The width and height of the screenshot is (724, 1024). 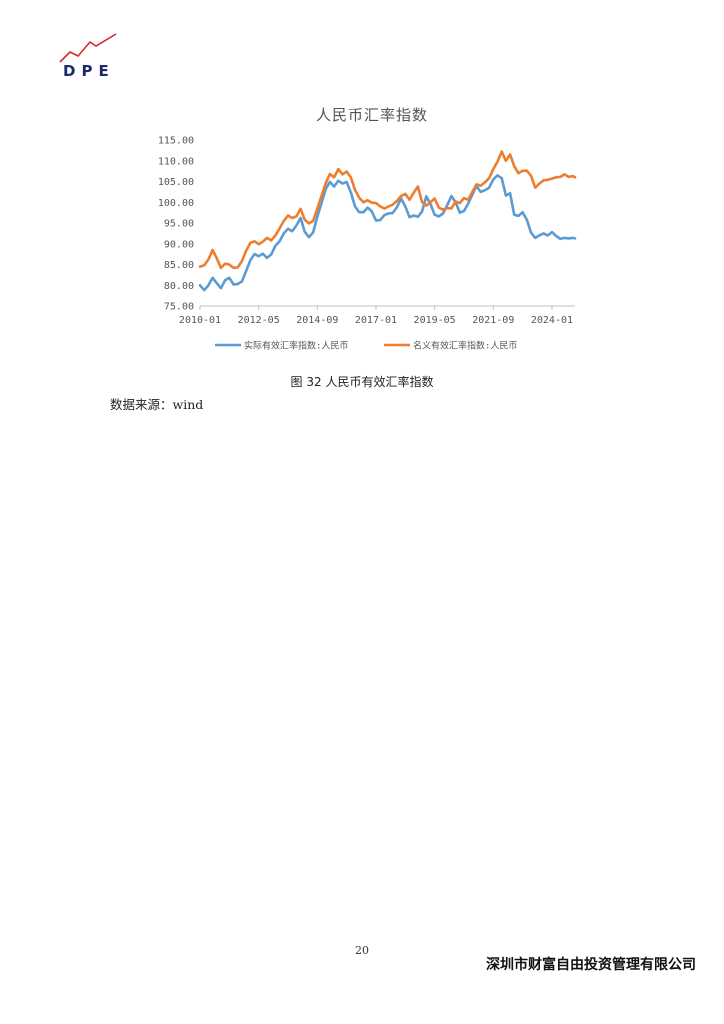 I want to click on legend-label: 实际有效汇率指数:人民币, so click(x=296, y=346).